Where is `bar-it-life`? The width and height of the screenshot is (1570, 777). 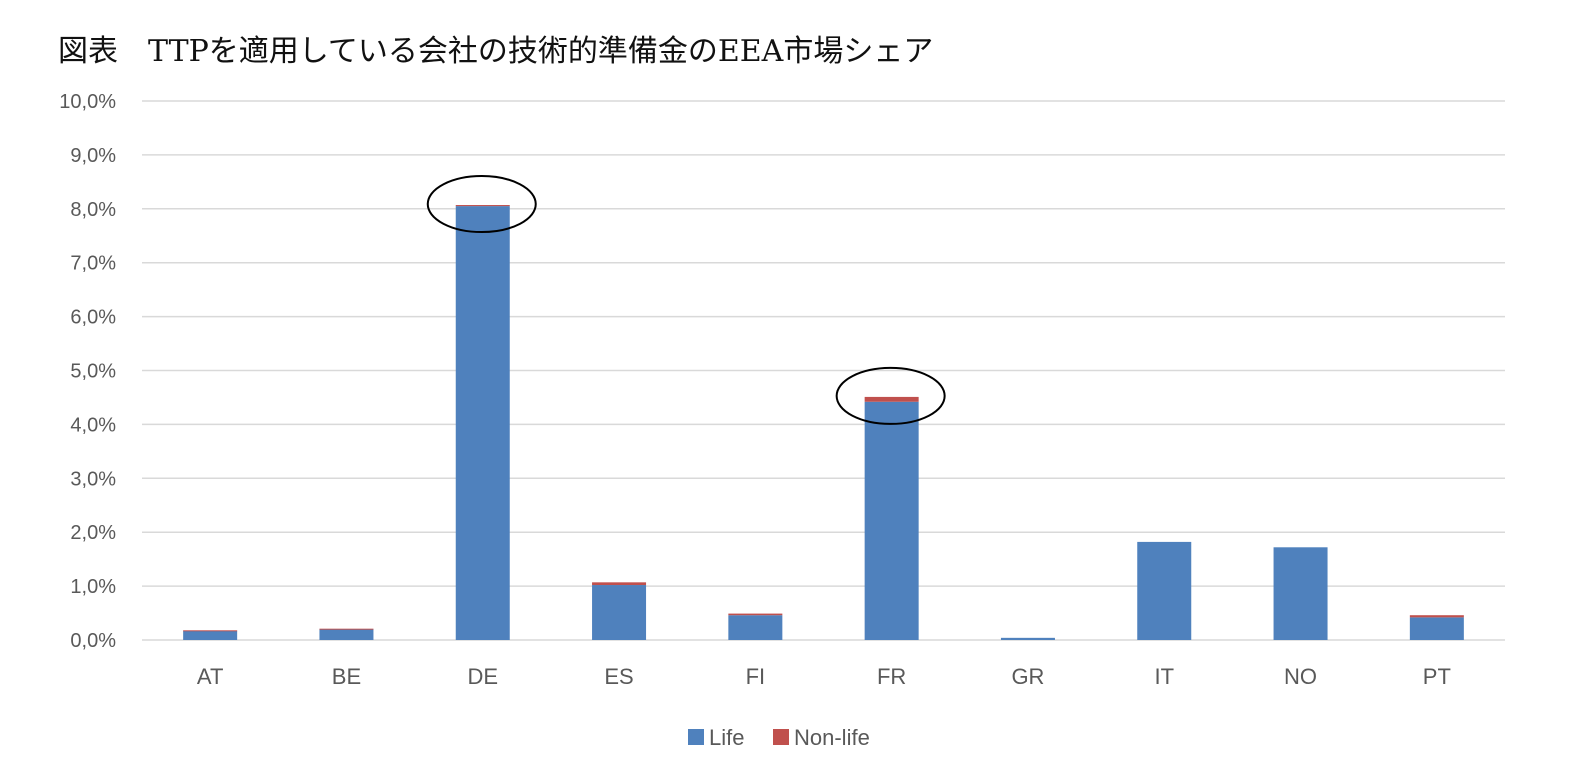 bar-it-life is located at coordinates (1164, 590).